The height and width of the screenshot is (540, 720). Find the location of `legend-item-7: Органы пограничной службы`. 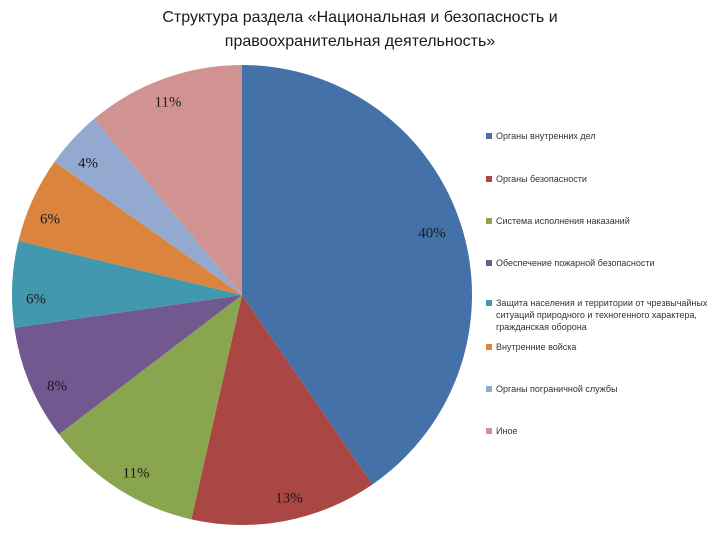

legend-item-7: Органы пограничной службы is located at coordinates (601, 389).